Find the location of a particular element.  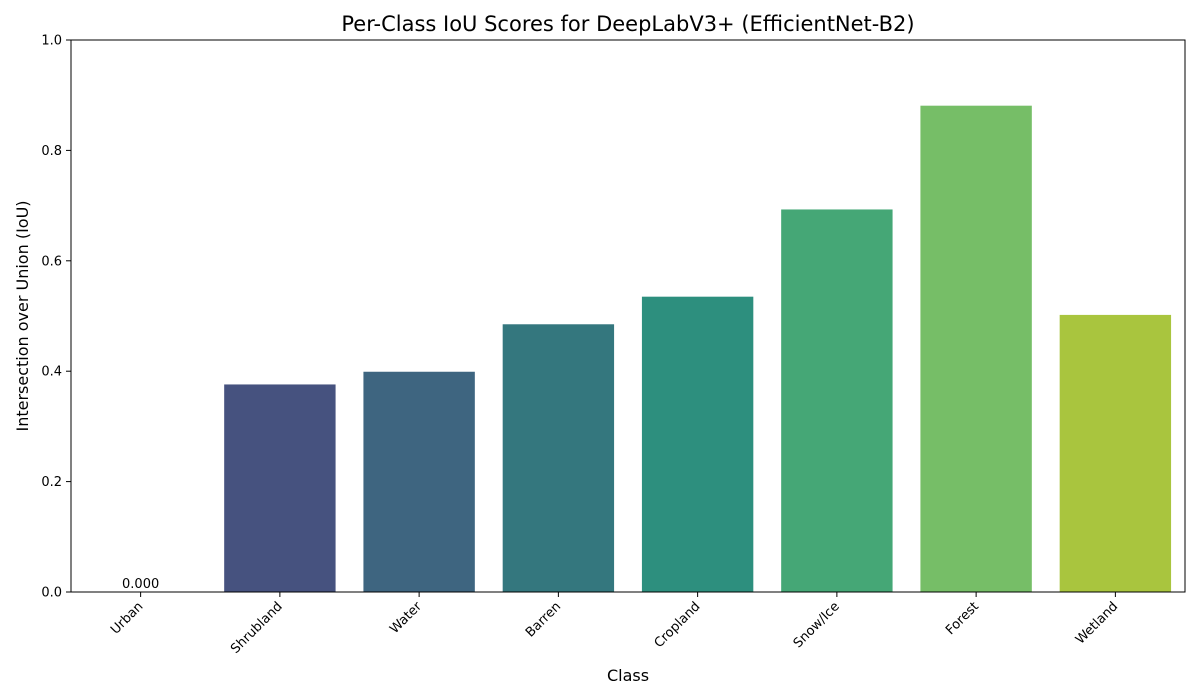

data-label: 0.000 is located at coordinates (140, 584).